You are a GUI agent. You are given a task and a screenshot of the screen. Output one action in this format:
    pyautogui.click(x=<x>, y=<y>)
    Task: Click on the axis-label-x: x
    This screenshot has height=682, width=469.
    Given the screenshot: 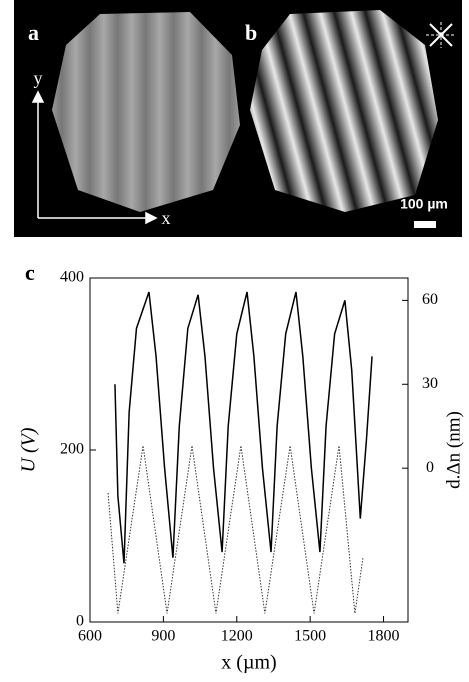 What is the action you would take?
    pyautogui.click(x=166, y=218)
    